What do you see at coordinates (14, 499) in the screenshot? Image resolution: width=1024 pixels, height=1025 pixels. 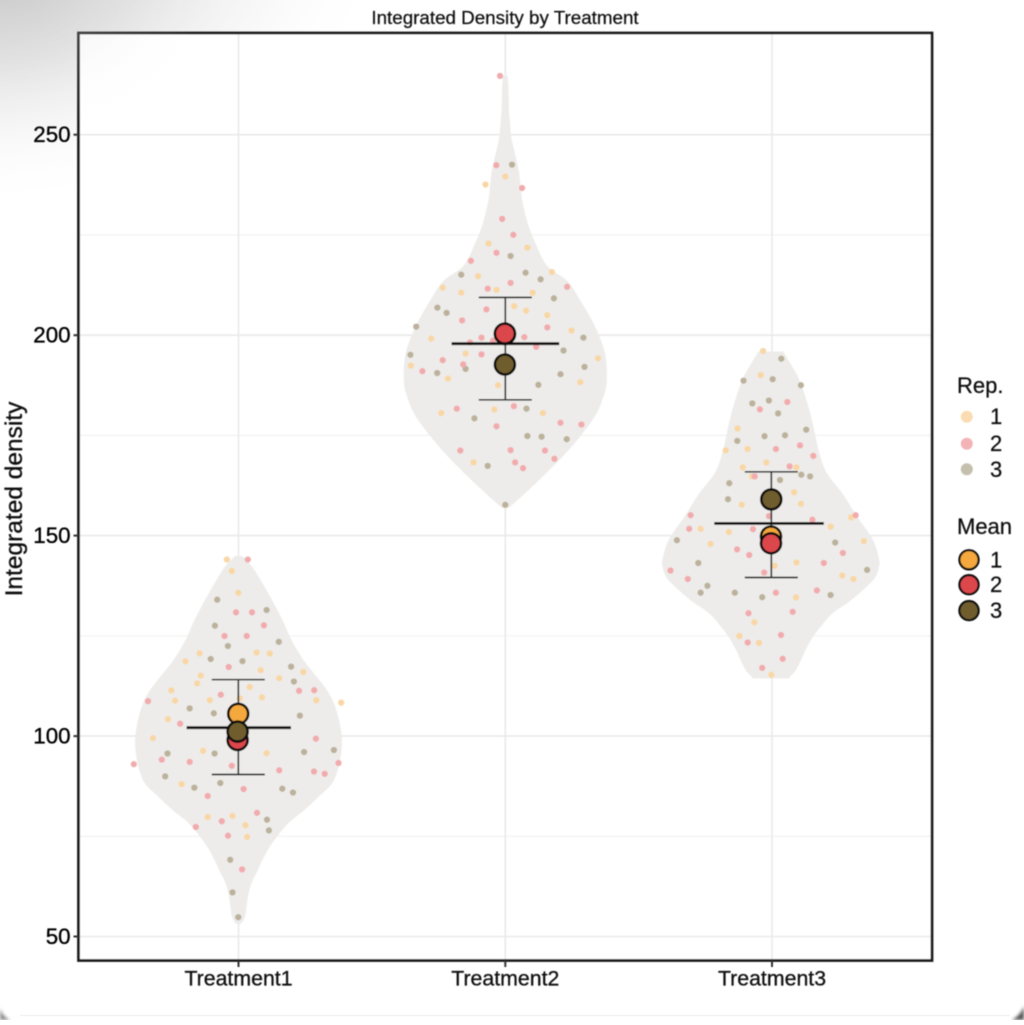 I see `svg-text: Integrated density` at bounding box center [14, 499].